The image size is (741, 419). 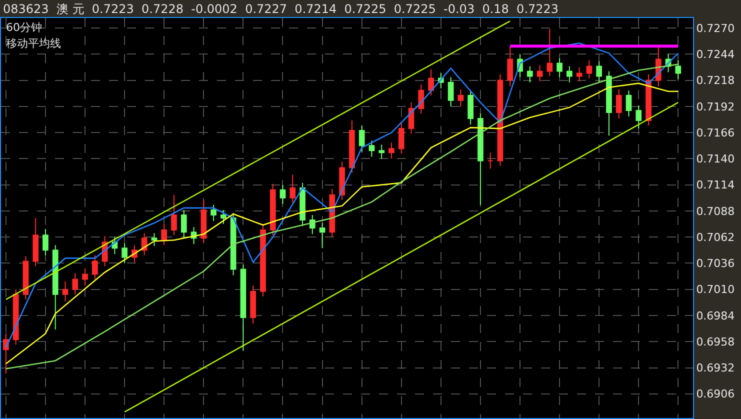 What do you see at coordinates (715, 107) in the screenshot?
I see `y-tick-label: 0.7192` at bounding box center [715, 107].